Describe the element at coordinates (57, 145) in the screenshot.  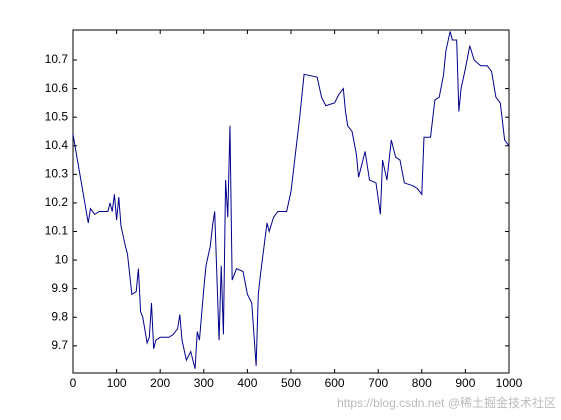
I see `y-tick-label: 10.4` at that location.